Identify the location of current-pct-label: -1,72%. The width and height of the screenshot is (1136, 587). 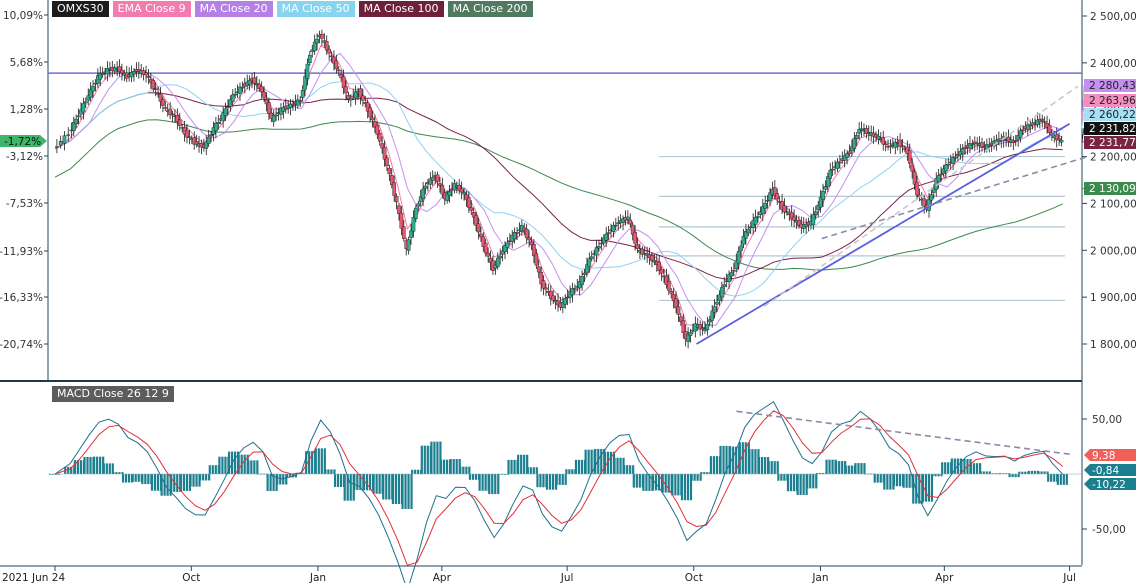
(22, 142).